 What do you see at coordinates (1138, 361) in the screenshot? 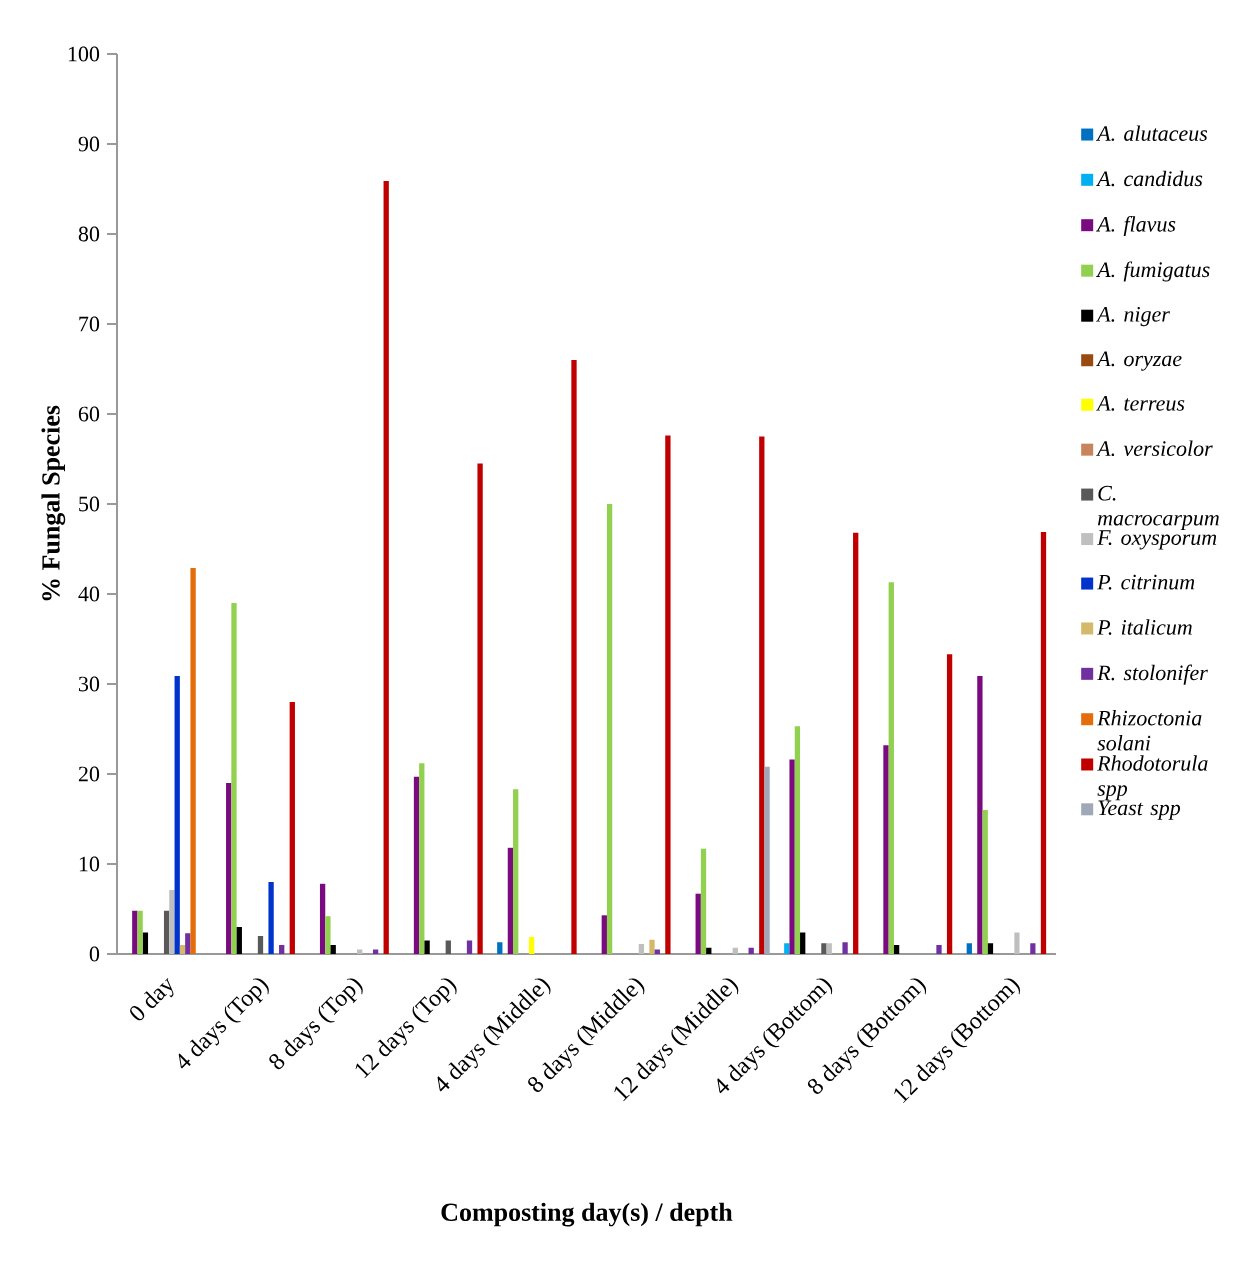
I see `legend-label: A. oryzae` at bounding box center [1138, 361].